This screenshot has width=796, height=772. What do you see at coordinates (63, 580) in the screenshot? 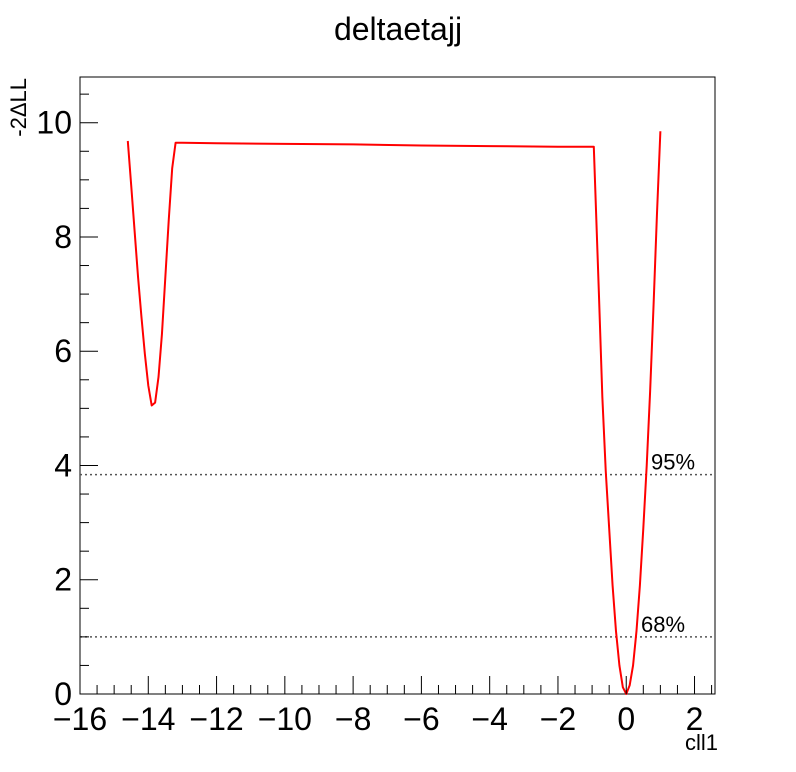
I see `y-tick-label: 2` at bounding box center [63, 580].